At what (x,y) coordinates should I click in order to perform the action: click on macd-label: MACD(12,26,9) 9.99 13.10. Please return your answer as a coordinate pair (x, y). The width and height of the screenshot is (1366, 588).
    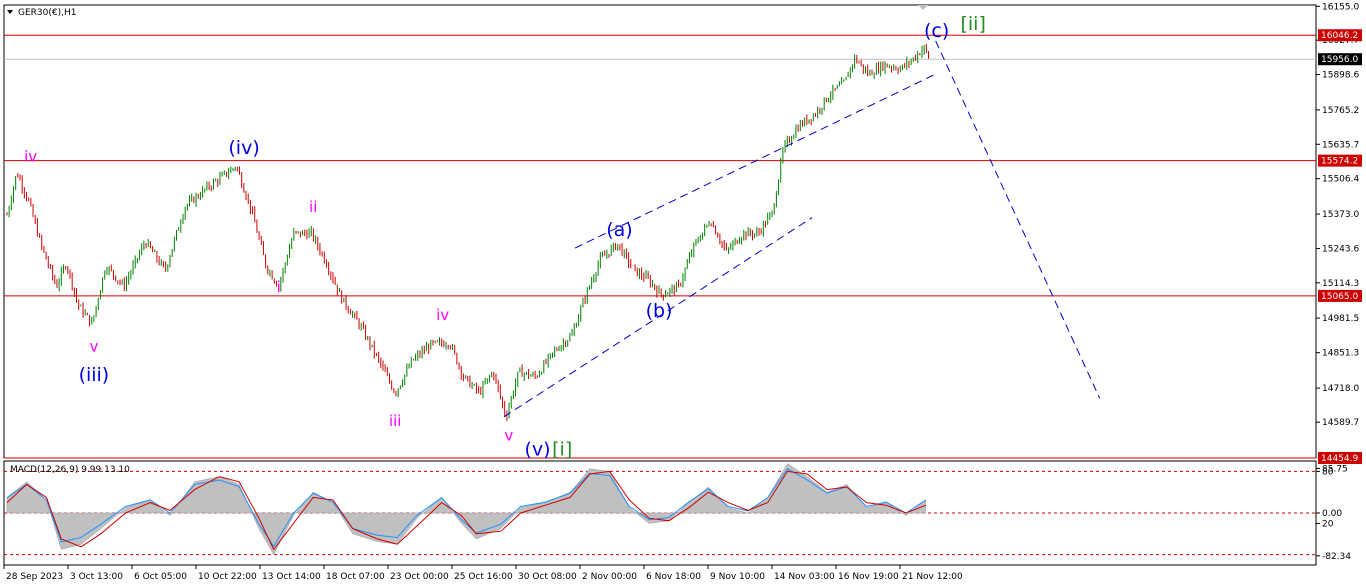
    Looking at the image, I should click on (70, 470).